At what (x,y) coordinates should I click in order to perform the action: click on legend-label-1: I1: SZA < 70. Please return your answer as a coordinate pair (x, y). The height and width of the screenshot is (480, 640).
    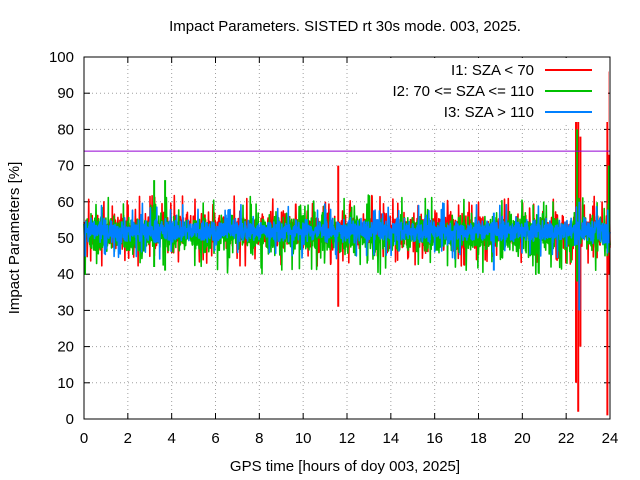
    Looking at the image, I should click on (492, 70).